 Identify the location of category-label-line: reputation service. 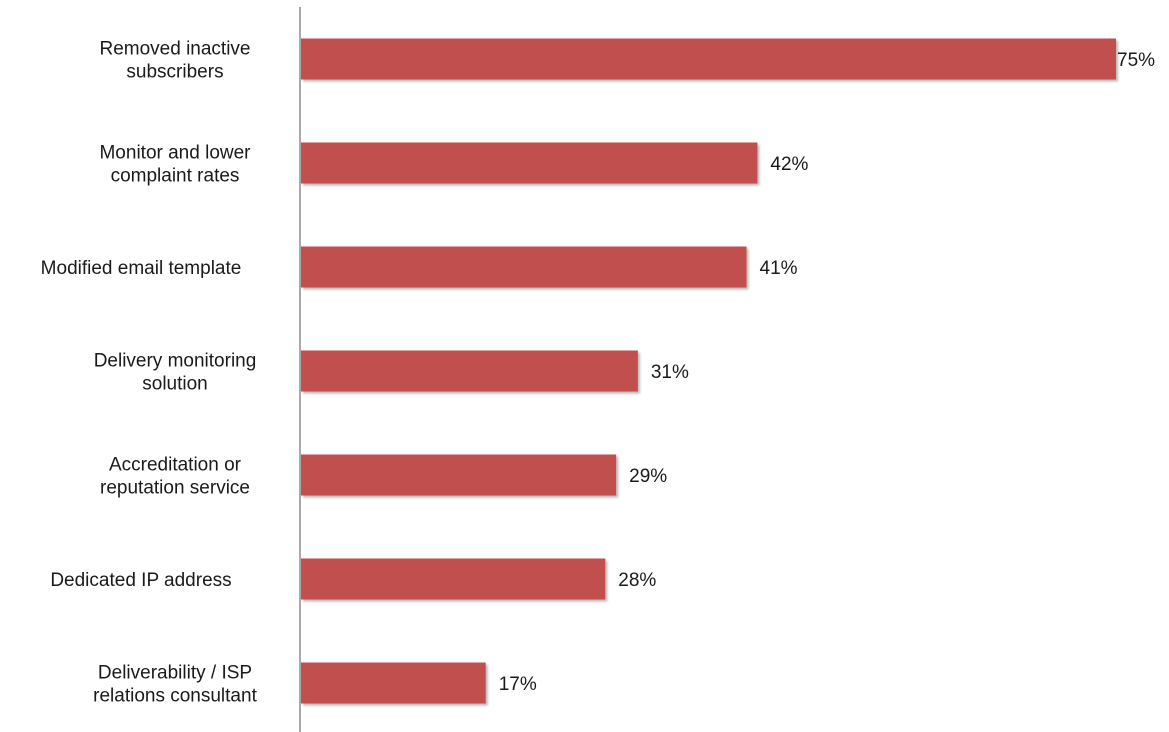
(175, 488).